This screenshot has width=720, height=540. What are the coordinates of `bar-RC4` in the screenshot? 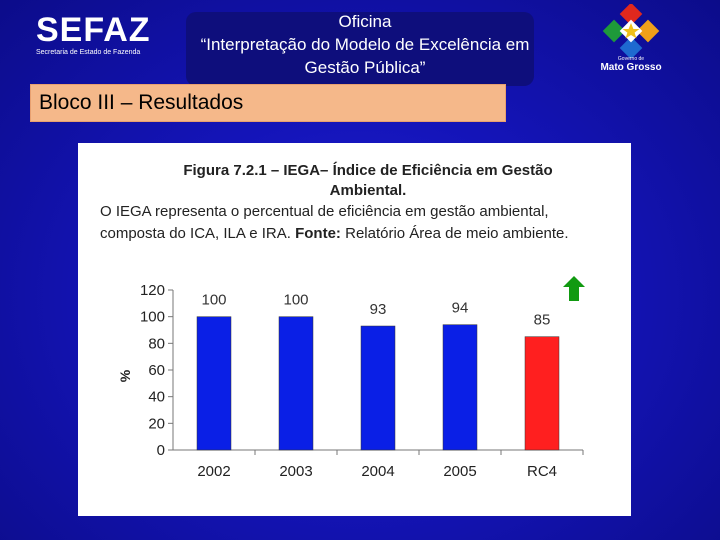 It's located at (542, 393).